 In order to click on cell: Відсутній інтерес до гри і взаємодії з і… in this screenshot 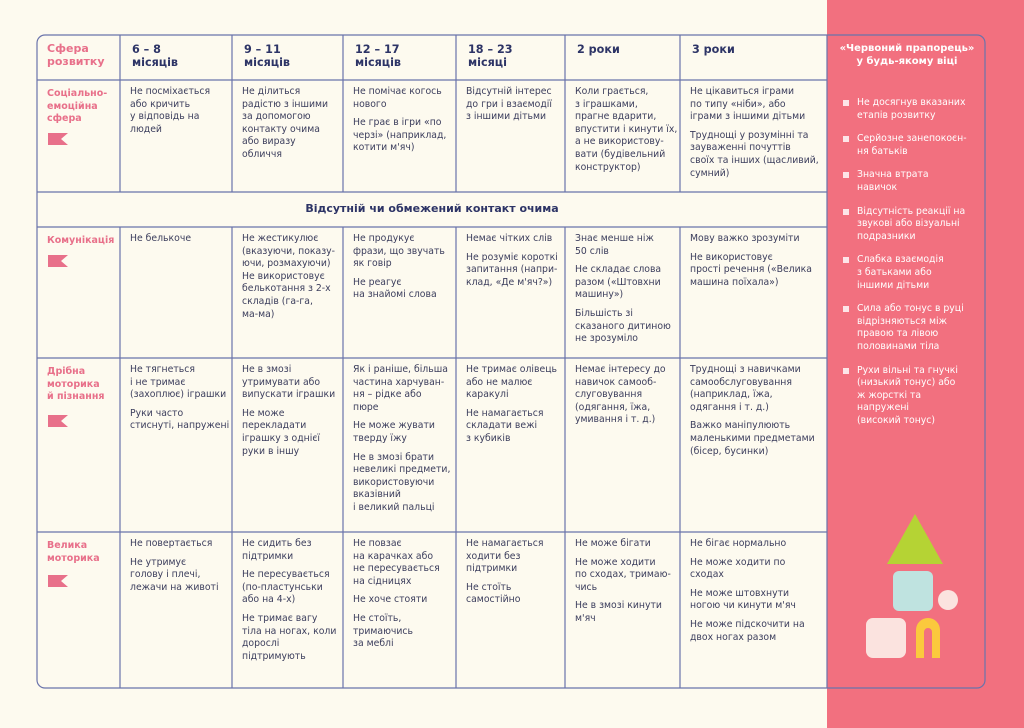, I will do `click(514, 108)`.